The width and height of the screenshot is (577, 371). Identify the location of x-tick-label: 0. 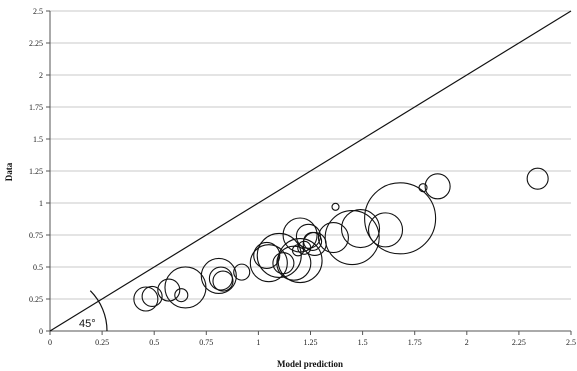
(50, 342).